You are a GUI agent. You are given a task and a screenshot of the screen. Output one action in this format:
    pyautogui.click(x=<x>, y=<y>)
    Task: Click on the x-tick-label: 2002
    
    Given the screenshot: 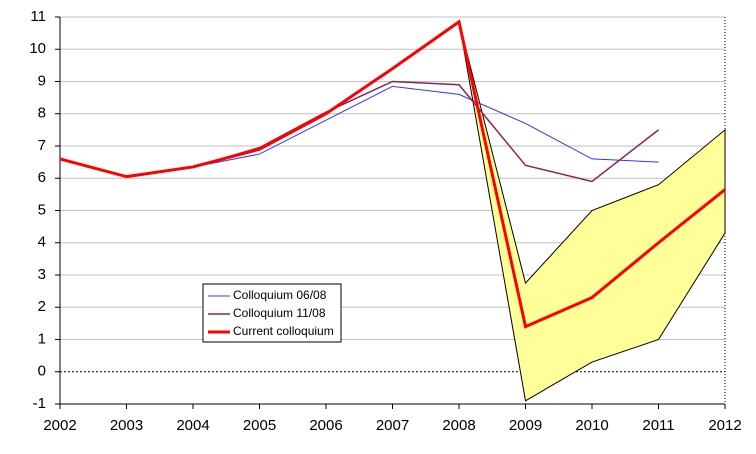 What is the action you would take?
    pyautogui.click(x=59, y=425)
    